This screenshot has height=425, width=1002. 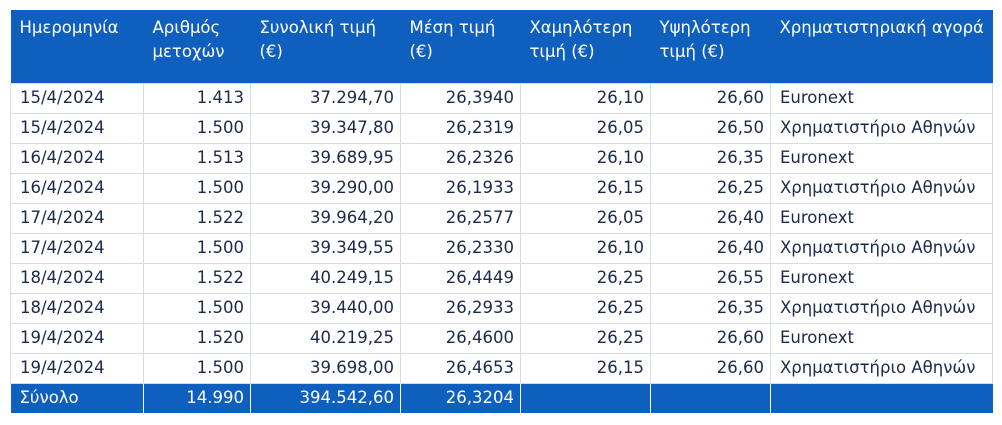 What do you see at coordinates (460, 368) in the screenshot?
I see `cell-average-price: 26,4653` at bounding box center [460, 368].